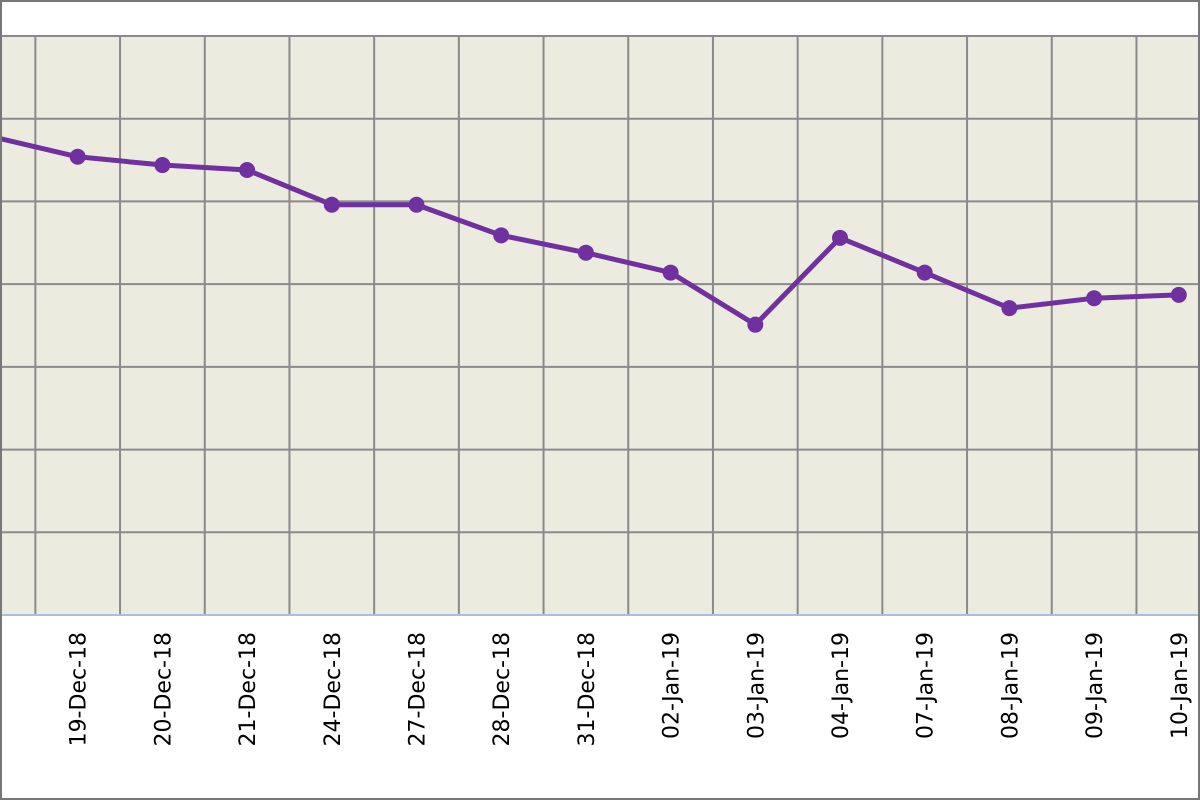 The height and width of the screenshot is (800, 1200). Describe the element at coordinates (163, 689) in the screenshot. I see `x-tick-label: 20-Dec-18` at that location.